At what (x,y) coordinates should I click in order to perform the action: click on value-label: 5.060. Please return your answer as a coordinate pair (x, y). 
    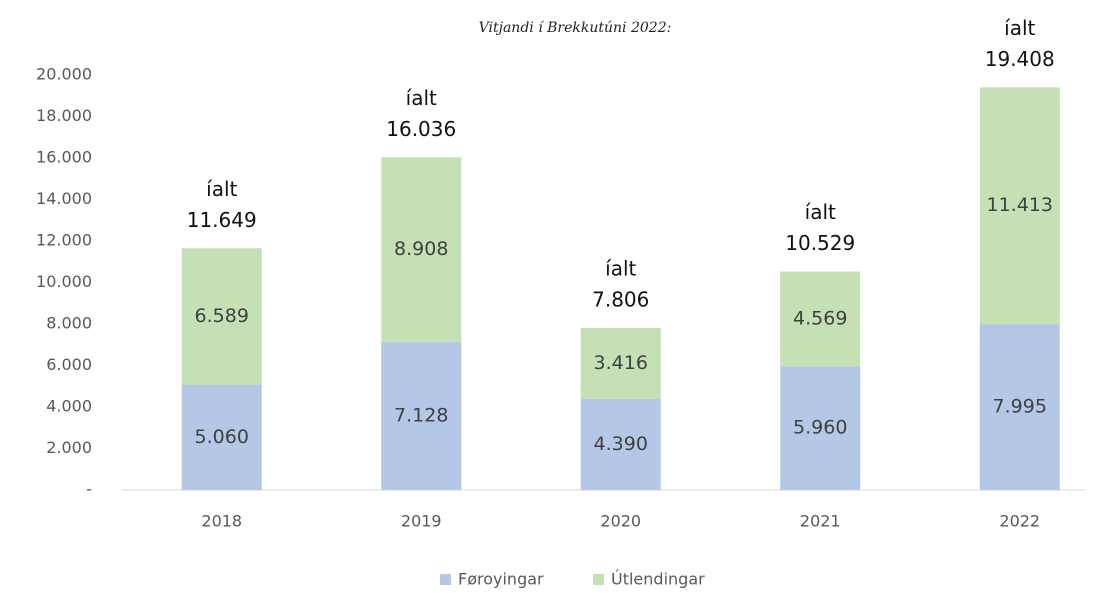
    Looking at the image, I should click on (222, 437).